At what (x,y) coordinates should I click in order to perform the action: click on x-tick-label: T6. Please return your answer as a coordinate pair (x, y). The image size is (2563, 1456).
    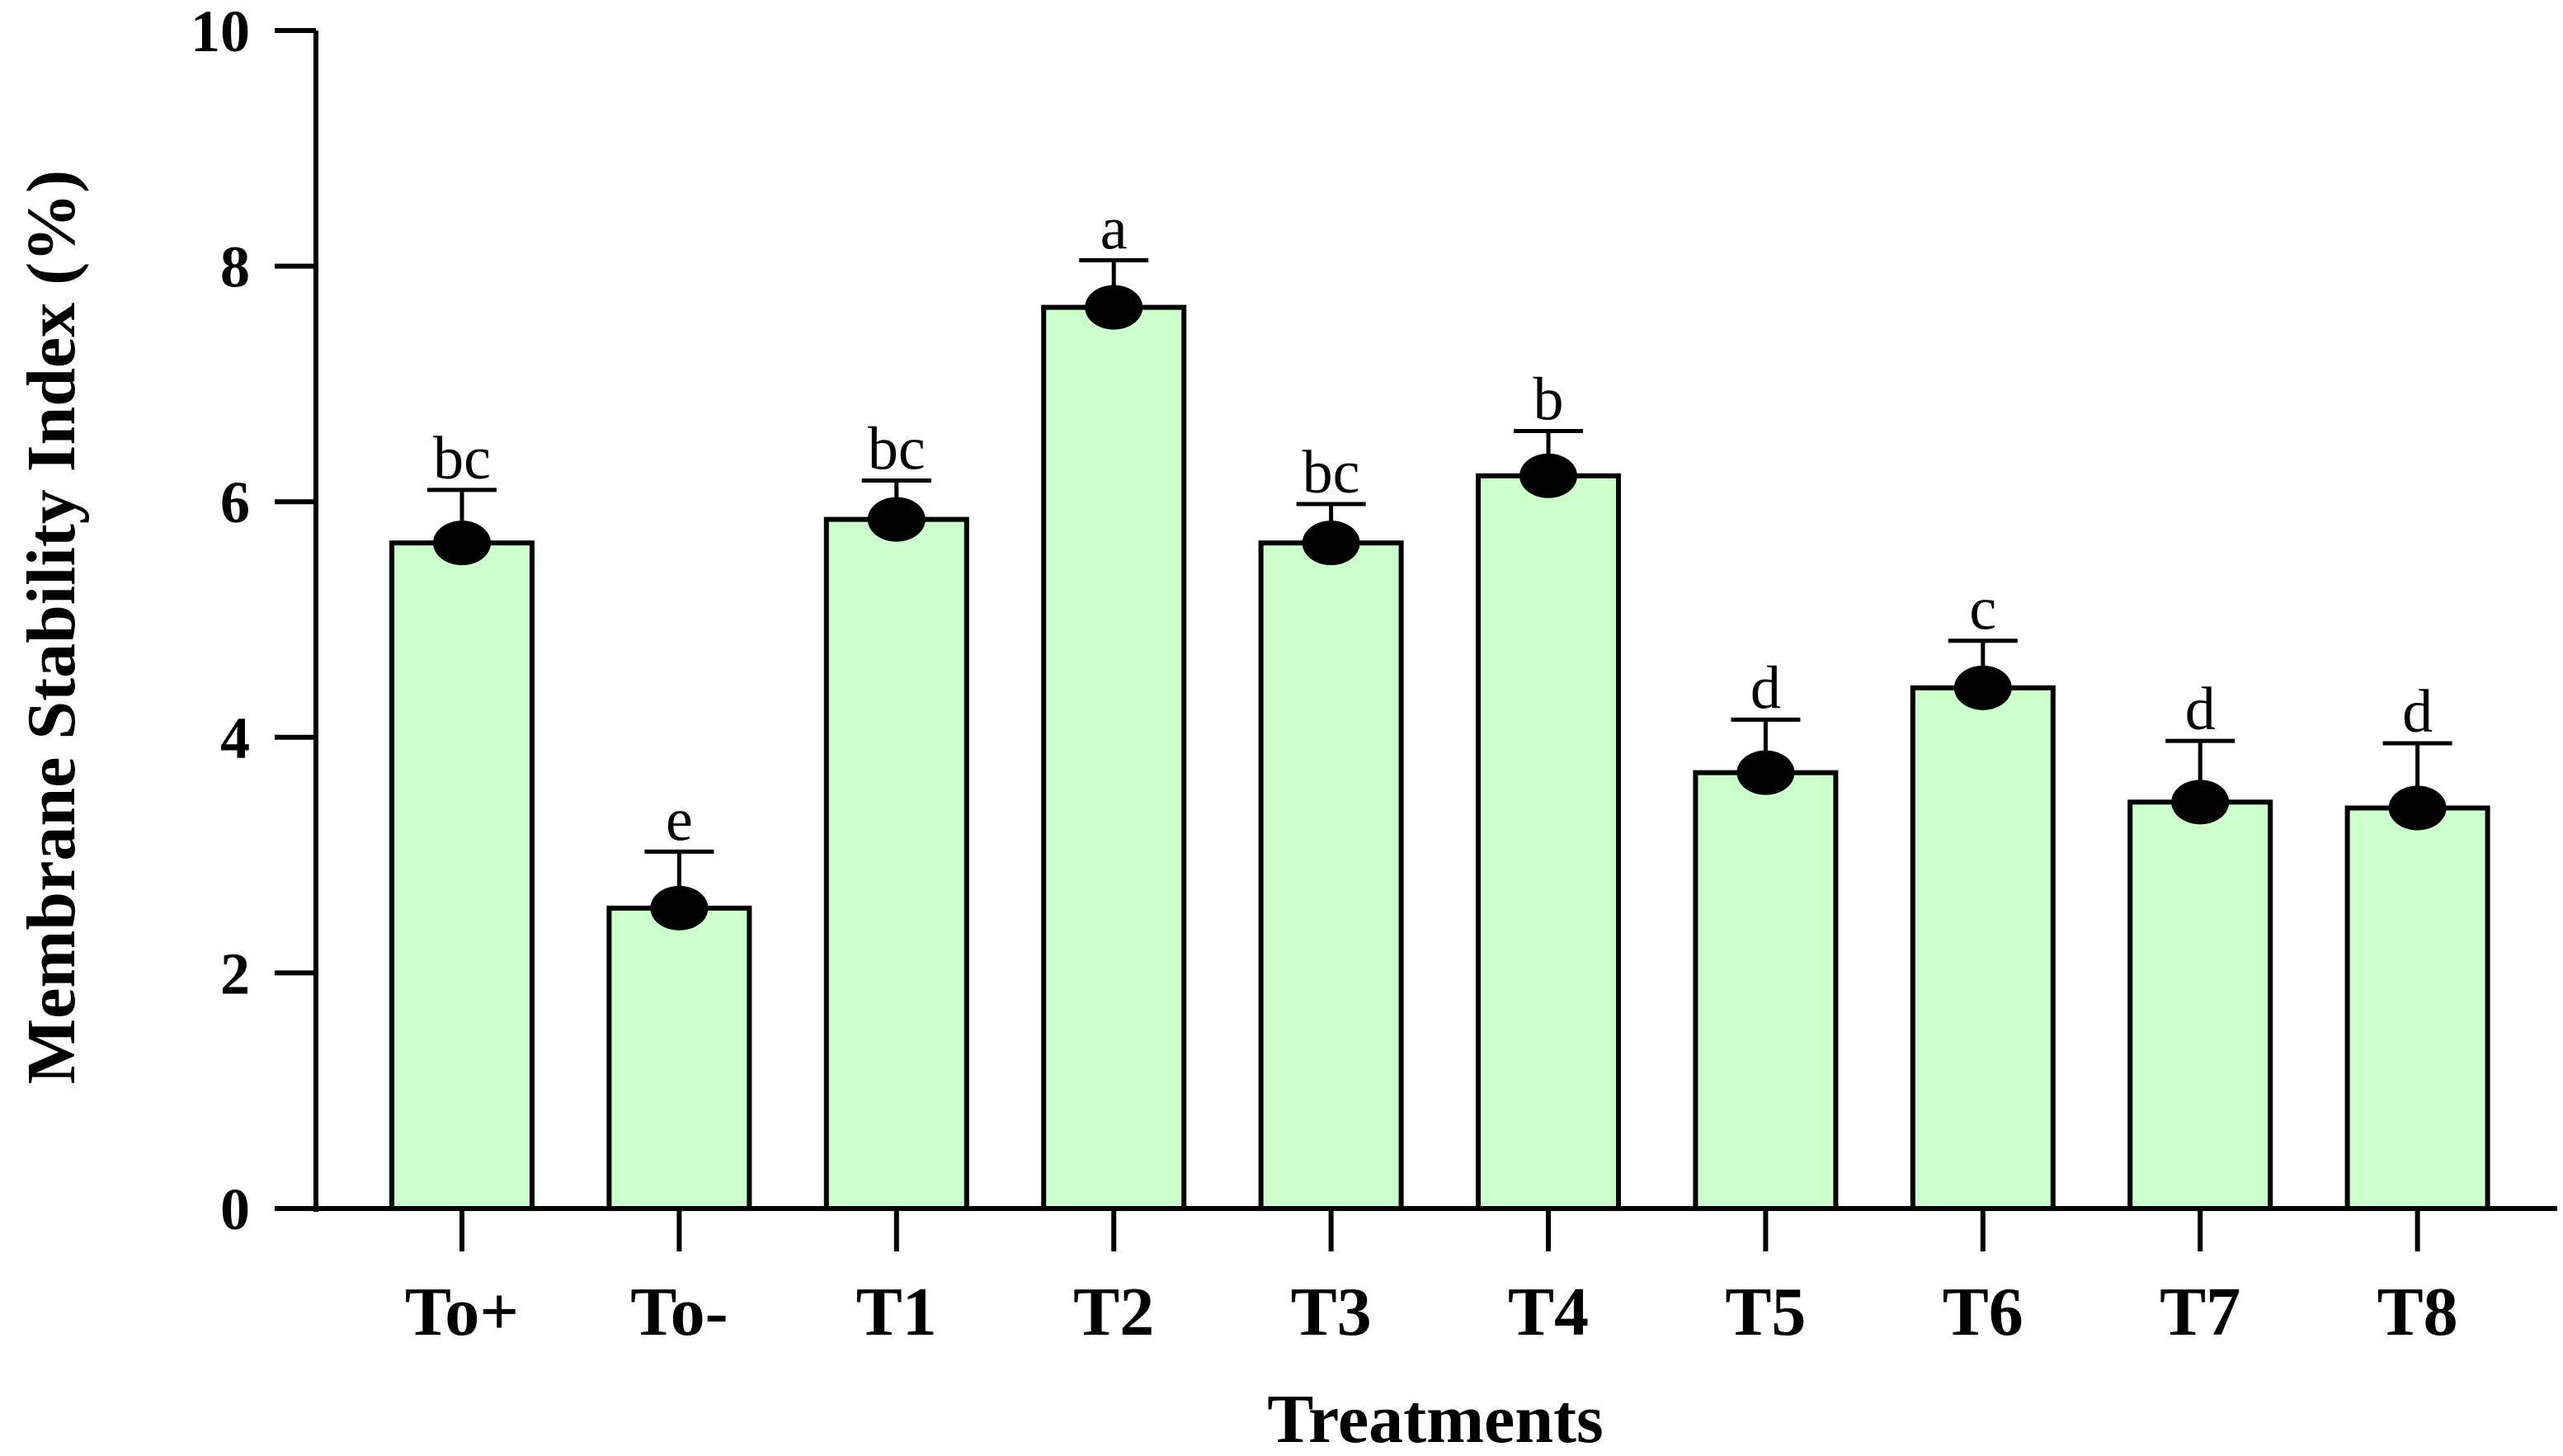
    Looking at the image, I should click on (1983, 1312).